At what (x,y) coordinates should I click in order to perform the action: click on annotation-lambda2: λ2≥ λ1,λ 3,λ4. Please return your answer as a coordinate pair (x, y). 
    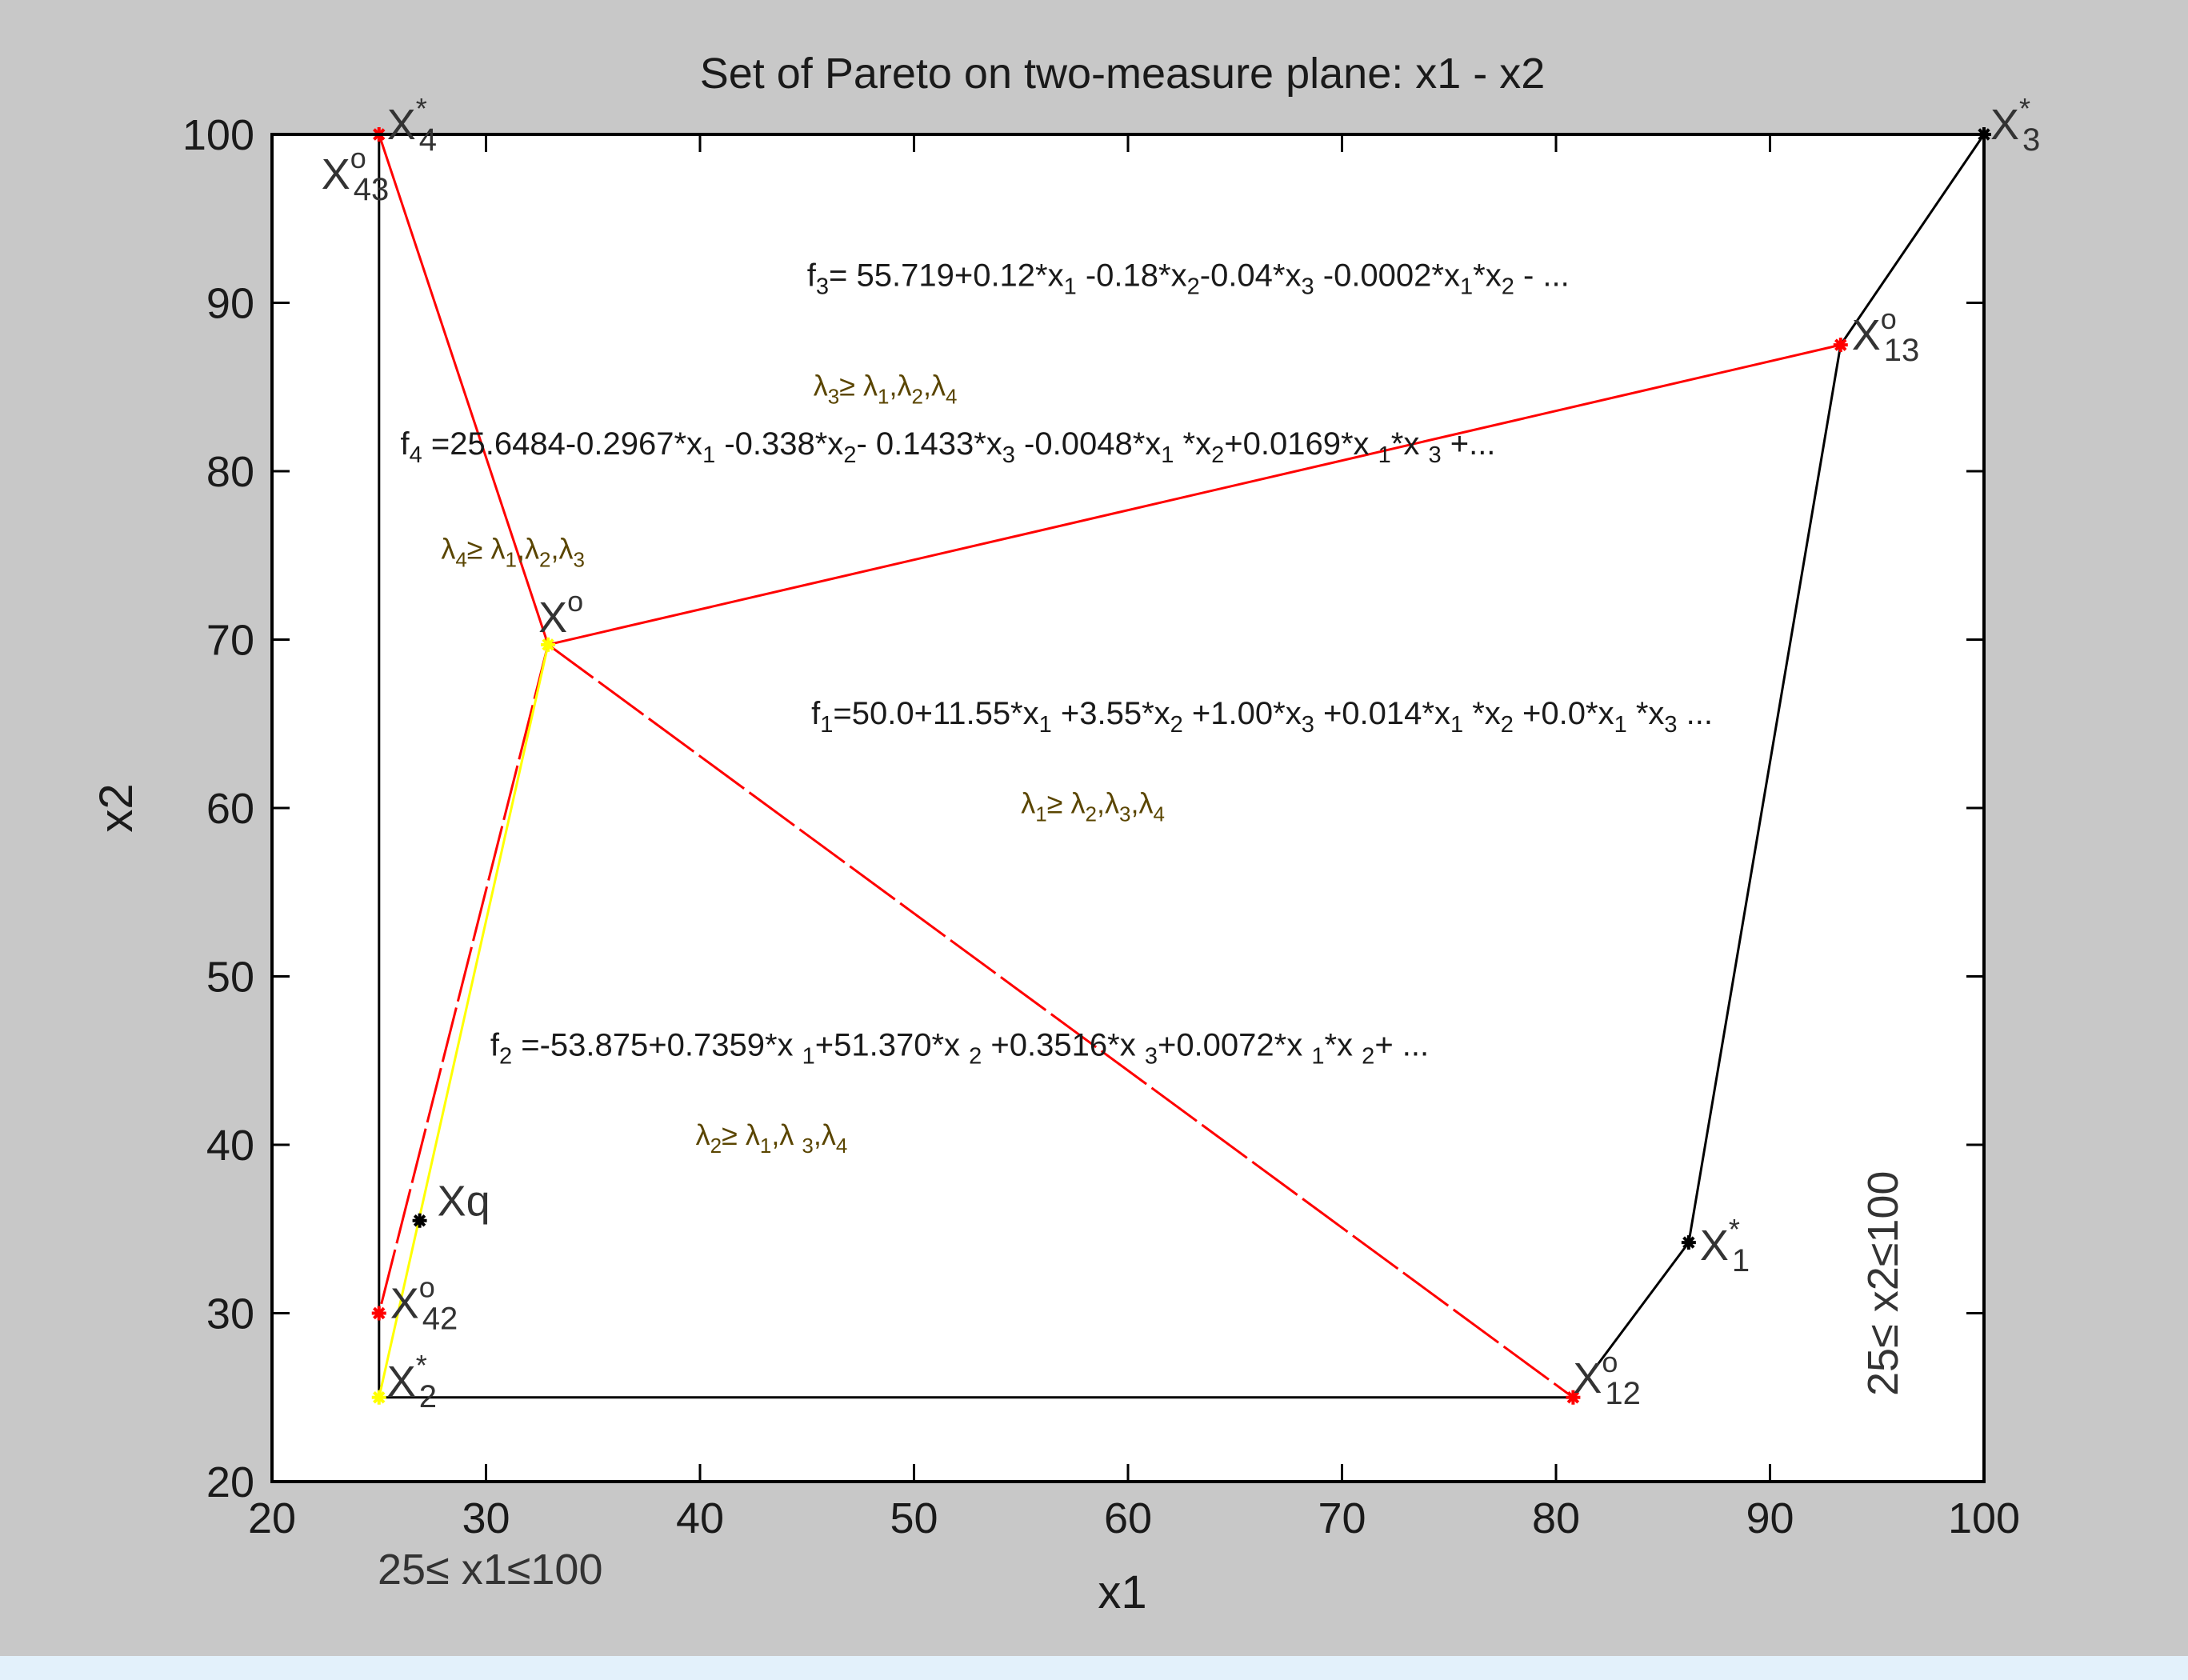
    Looking at the image, I should click on (772, 1138).